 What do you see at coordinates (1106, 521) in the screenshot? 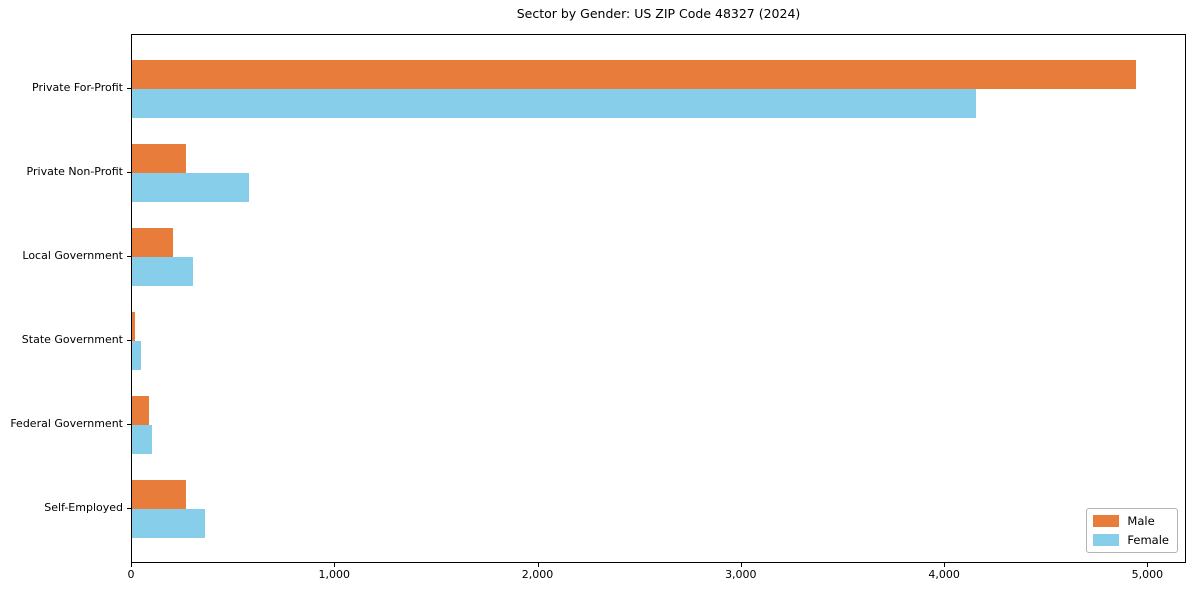
I see `legend-swatch-male` at bounding box center [1106, 521].